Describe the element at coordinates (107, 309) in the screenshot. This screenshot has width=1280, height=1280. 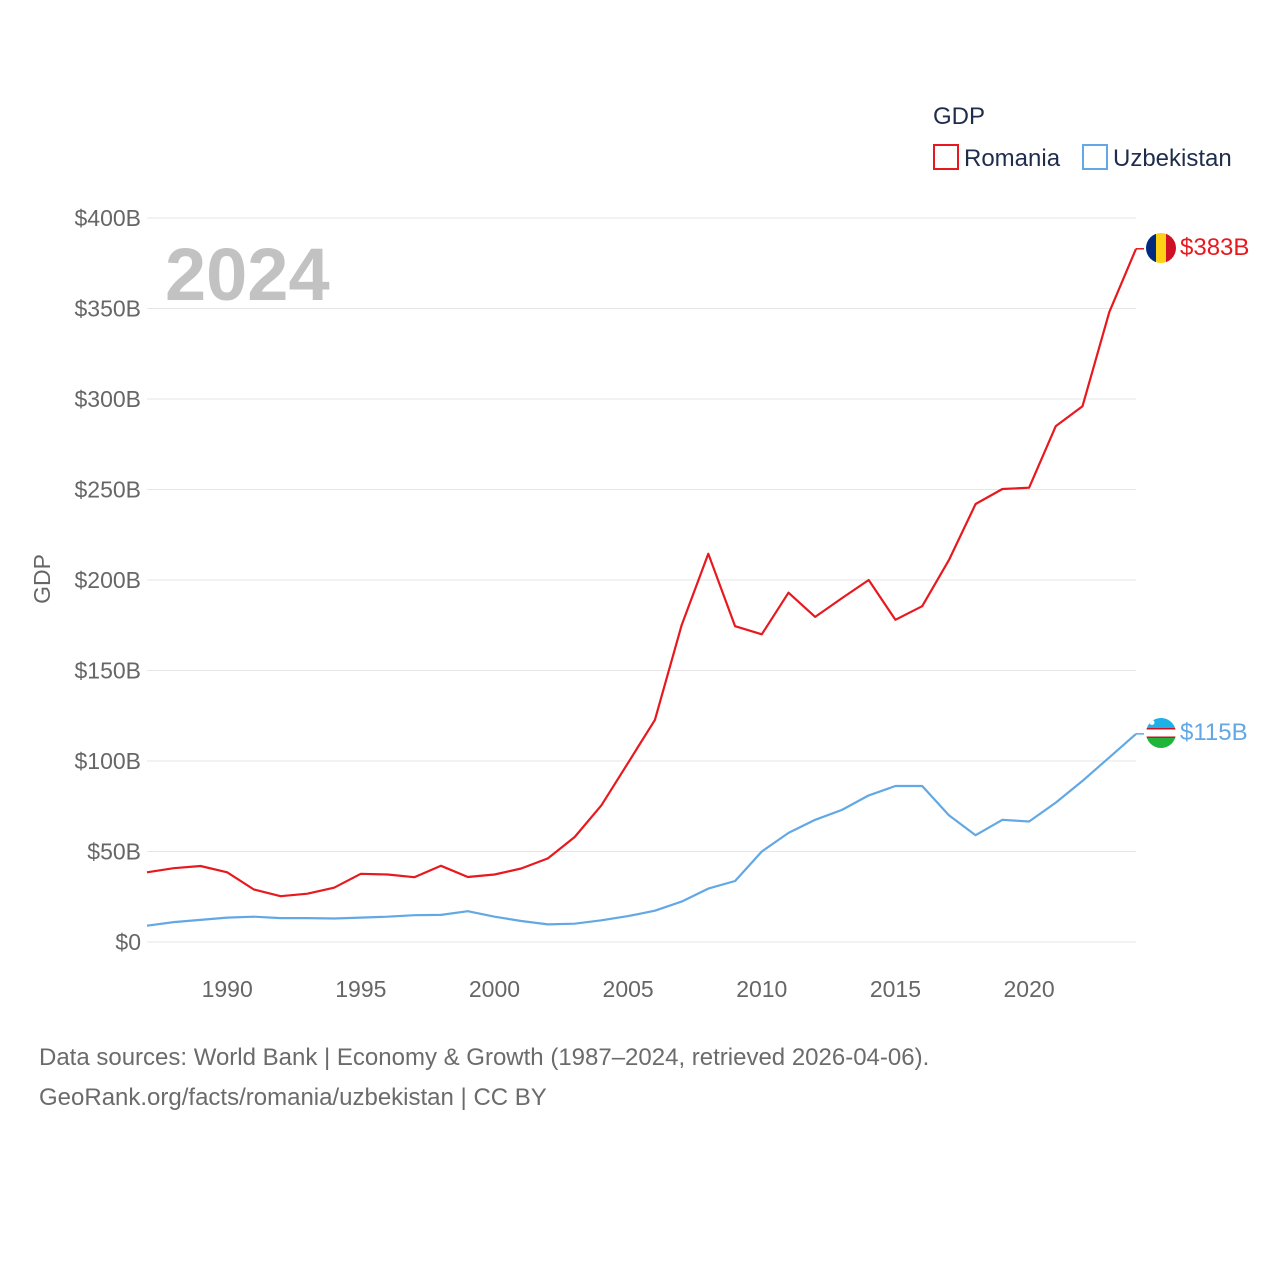
I see `y-tick-label: $350B` at that location.